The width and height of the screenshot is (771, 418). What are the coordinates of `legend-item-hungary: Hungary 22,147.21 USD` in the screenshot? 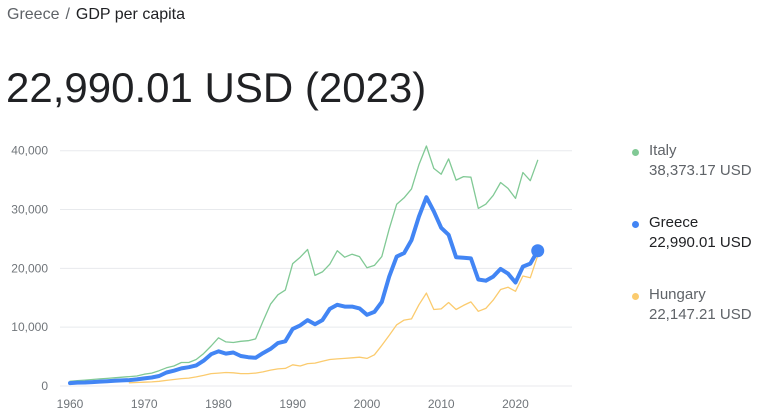 It's located at (695, 322).